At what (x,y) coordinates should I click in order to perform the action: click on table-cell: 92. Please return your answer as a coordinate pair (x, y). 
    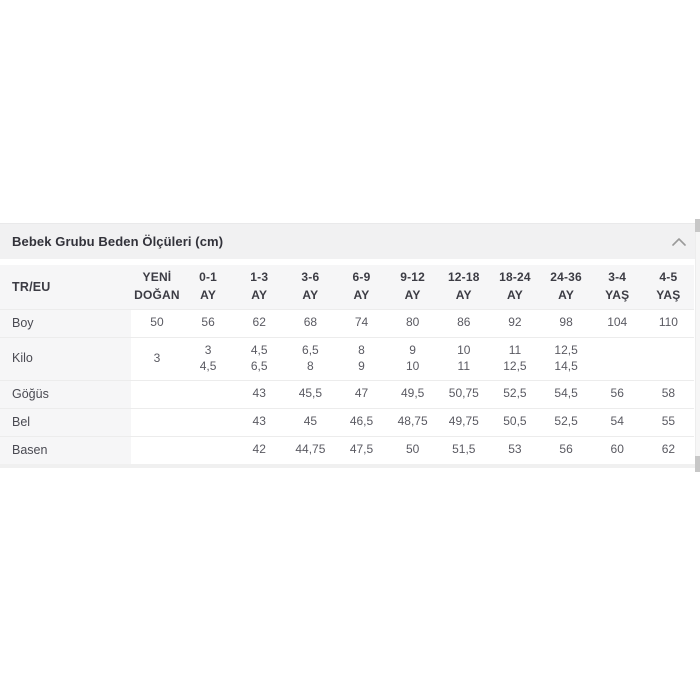
    Looking at the image, I should click on (515, 323).